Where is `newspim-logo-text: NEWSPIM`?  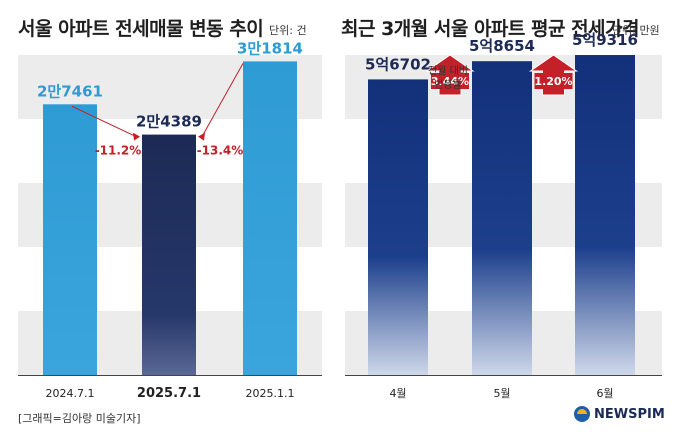
newspim-logo-text: NEWSPIM is located at coordinates (629, 414).